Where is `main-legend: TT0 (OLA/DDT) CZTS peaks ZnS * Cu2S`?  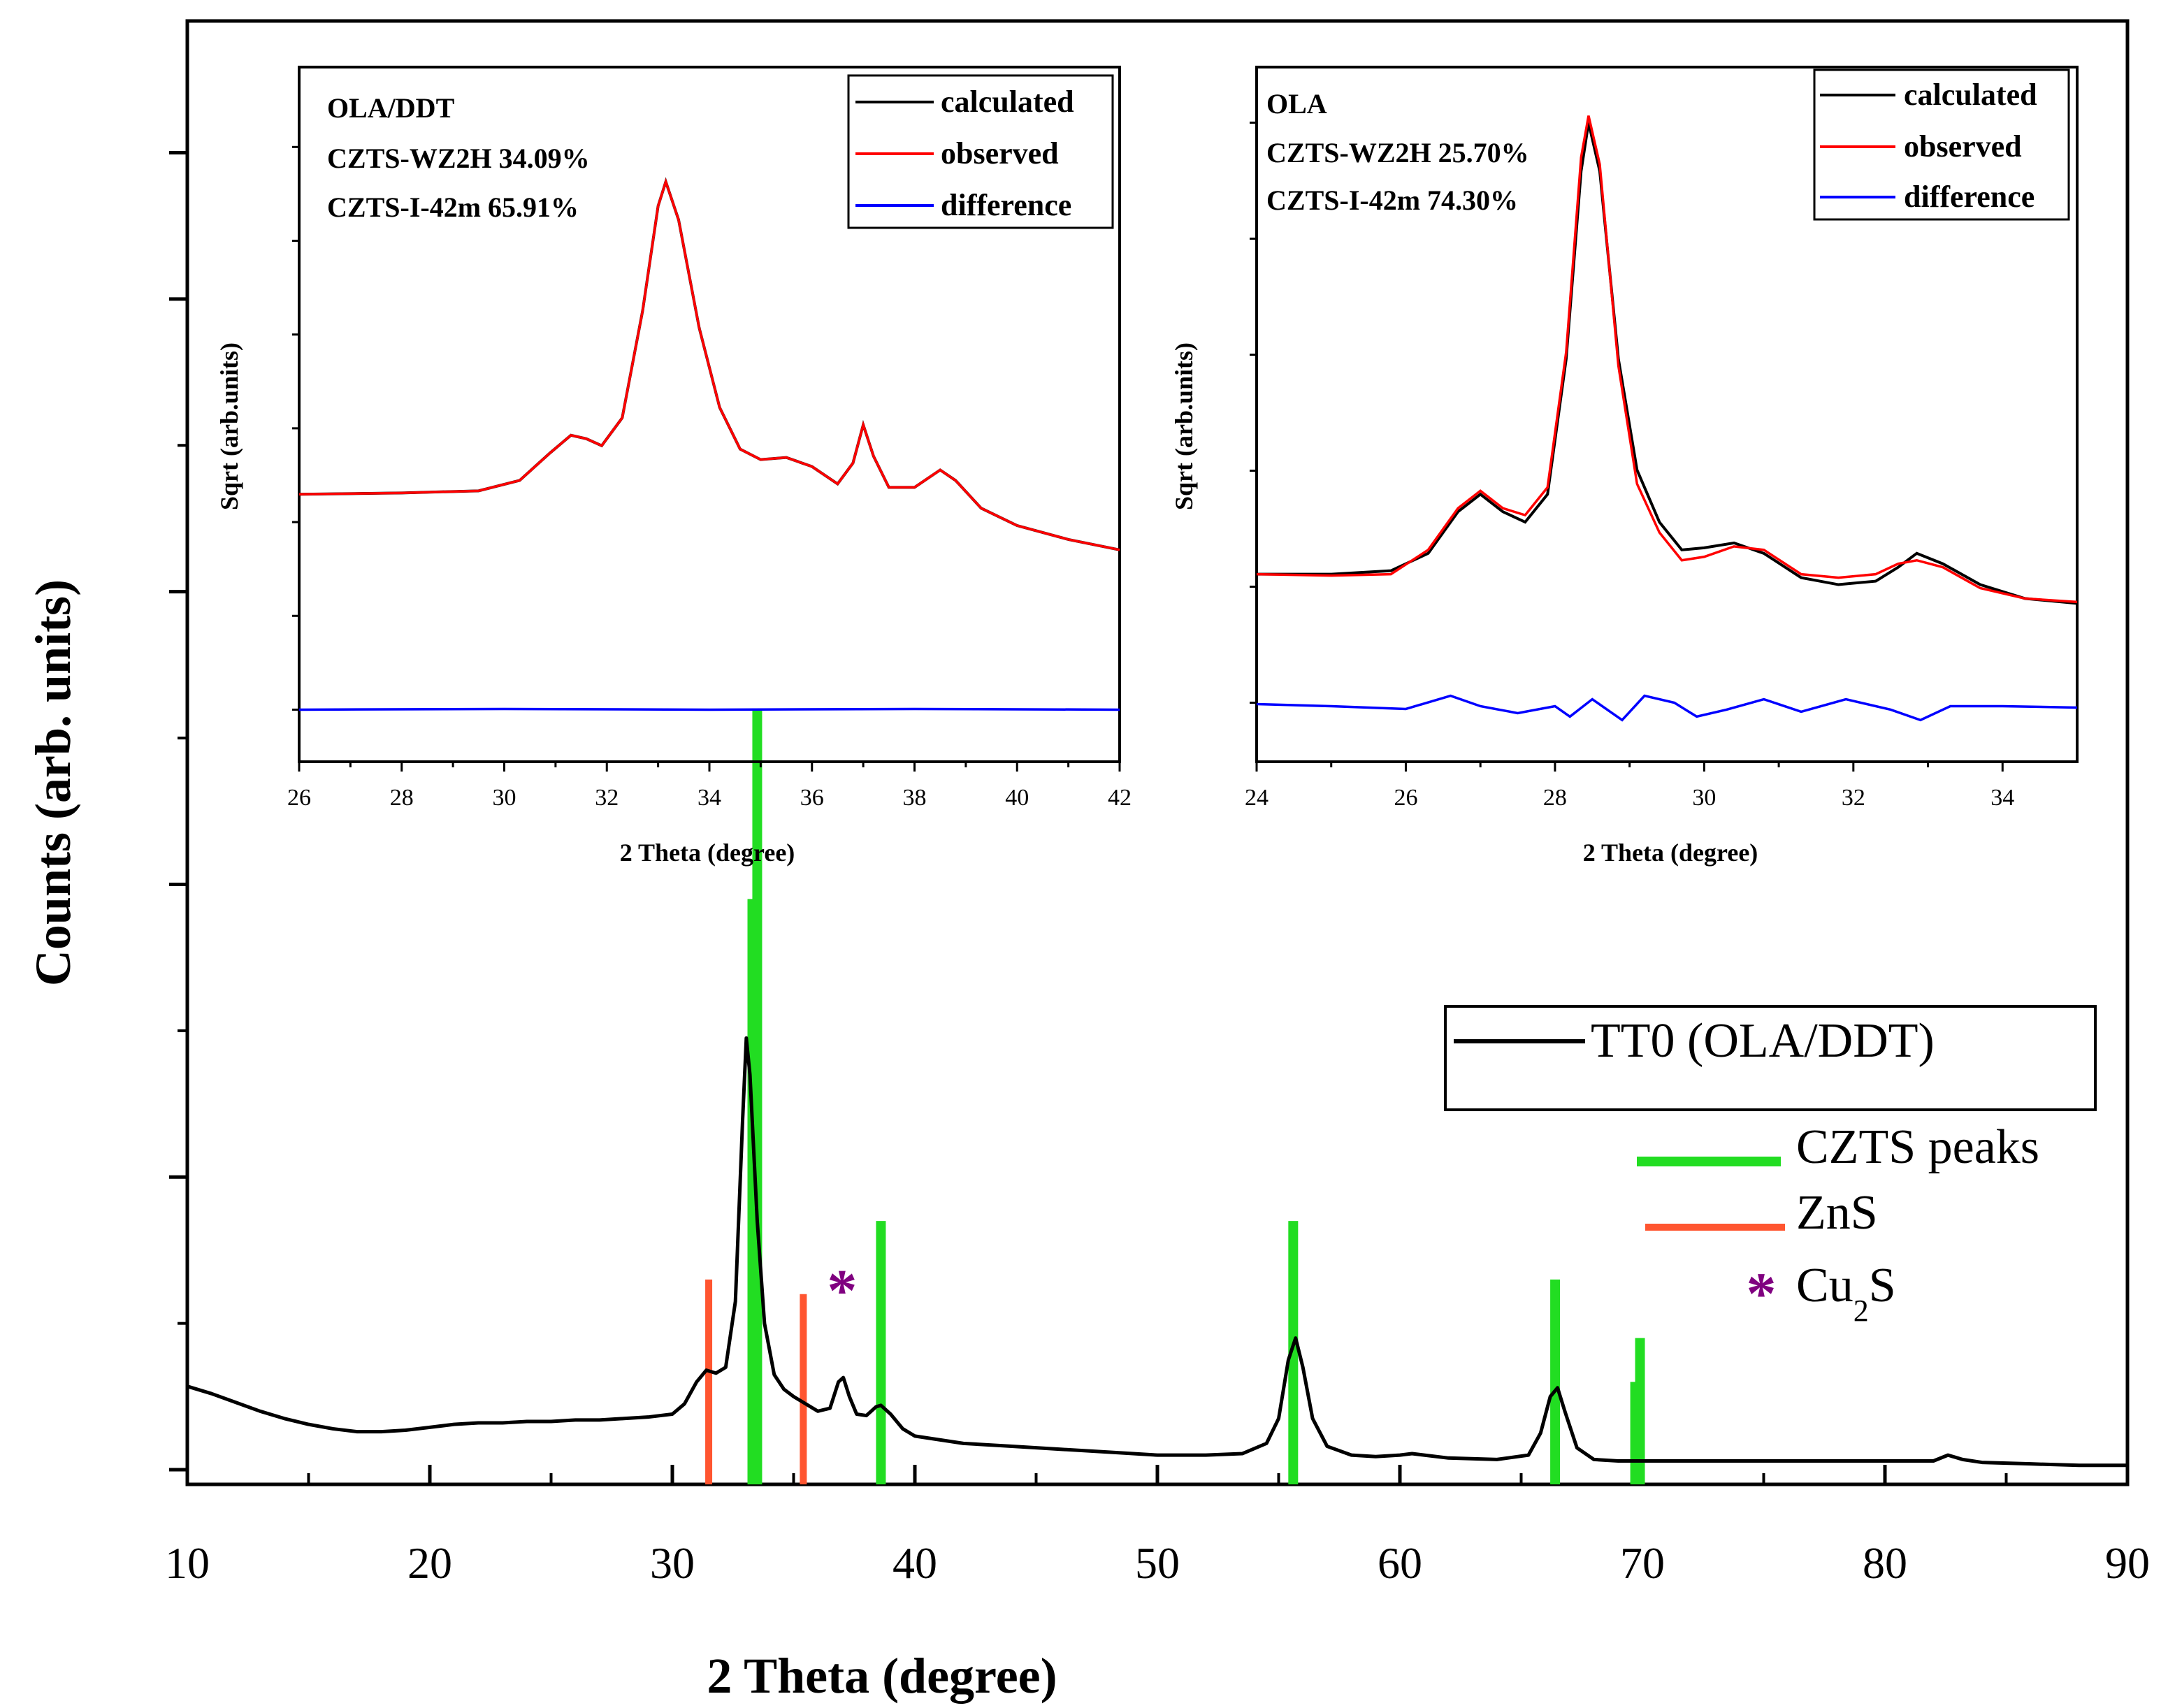 main-legend: TT0 (OLA/DDT) CZTS peaks ZnS * Cu2S is located at coordinates (1770, 1166).